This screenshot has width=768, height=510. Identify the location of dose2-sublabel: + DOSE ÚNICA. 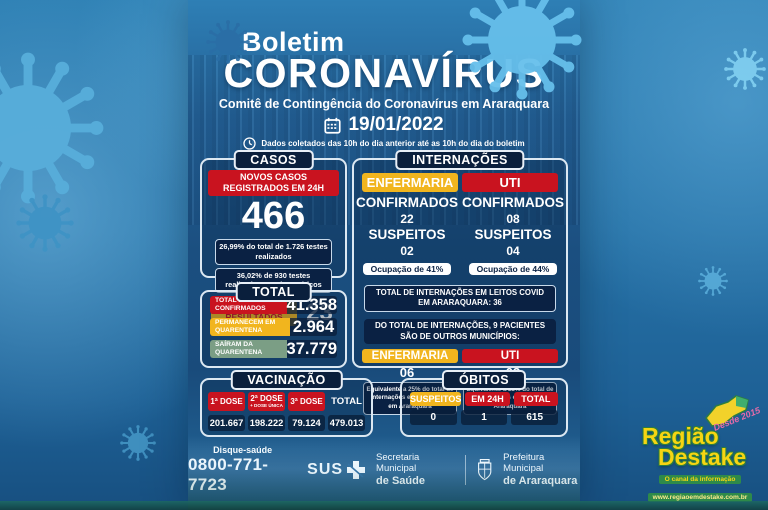
(266, 405).